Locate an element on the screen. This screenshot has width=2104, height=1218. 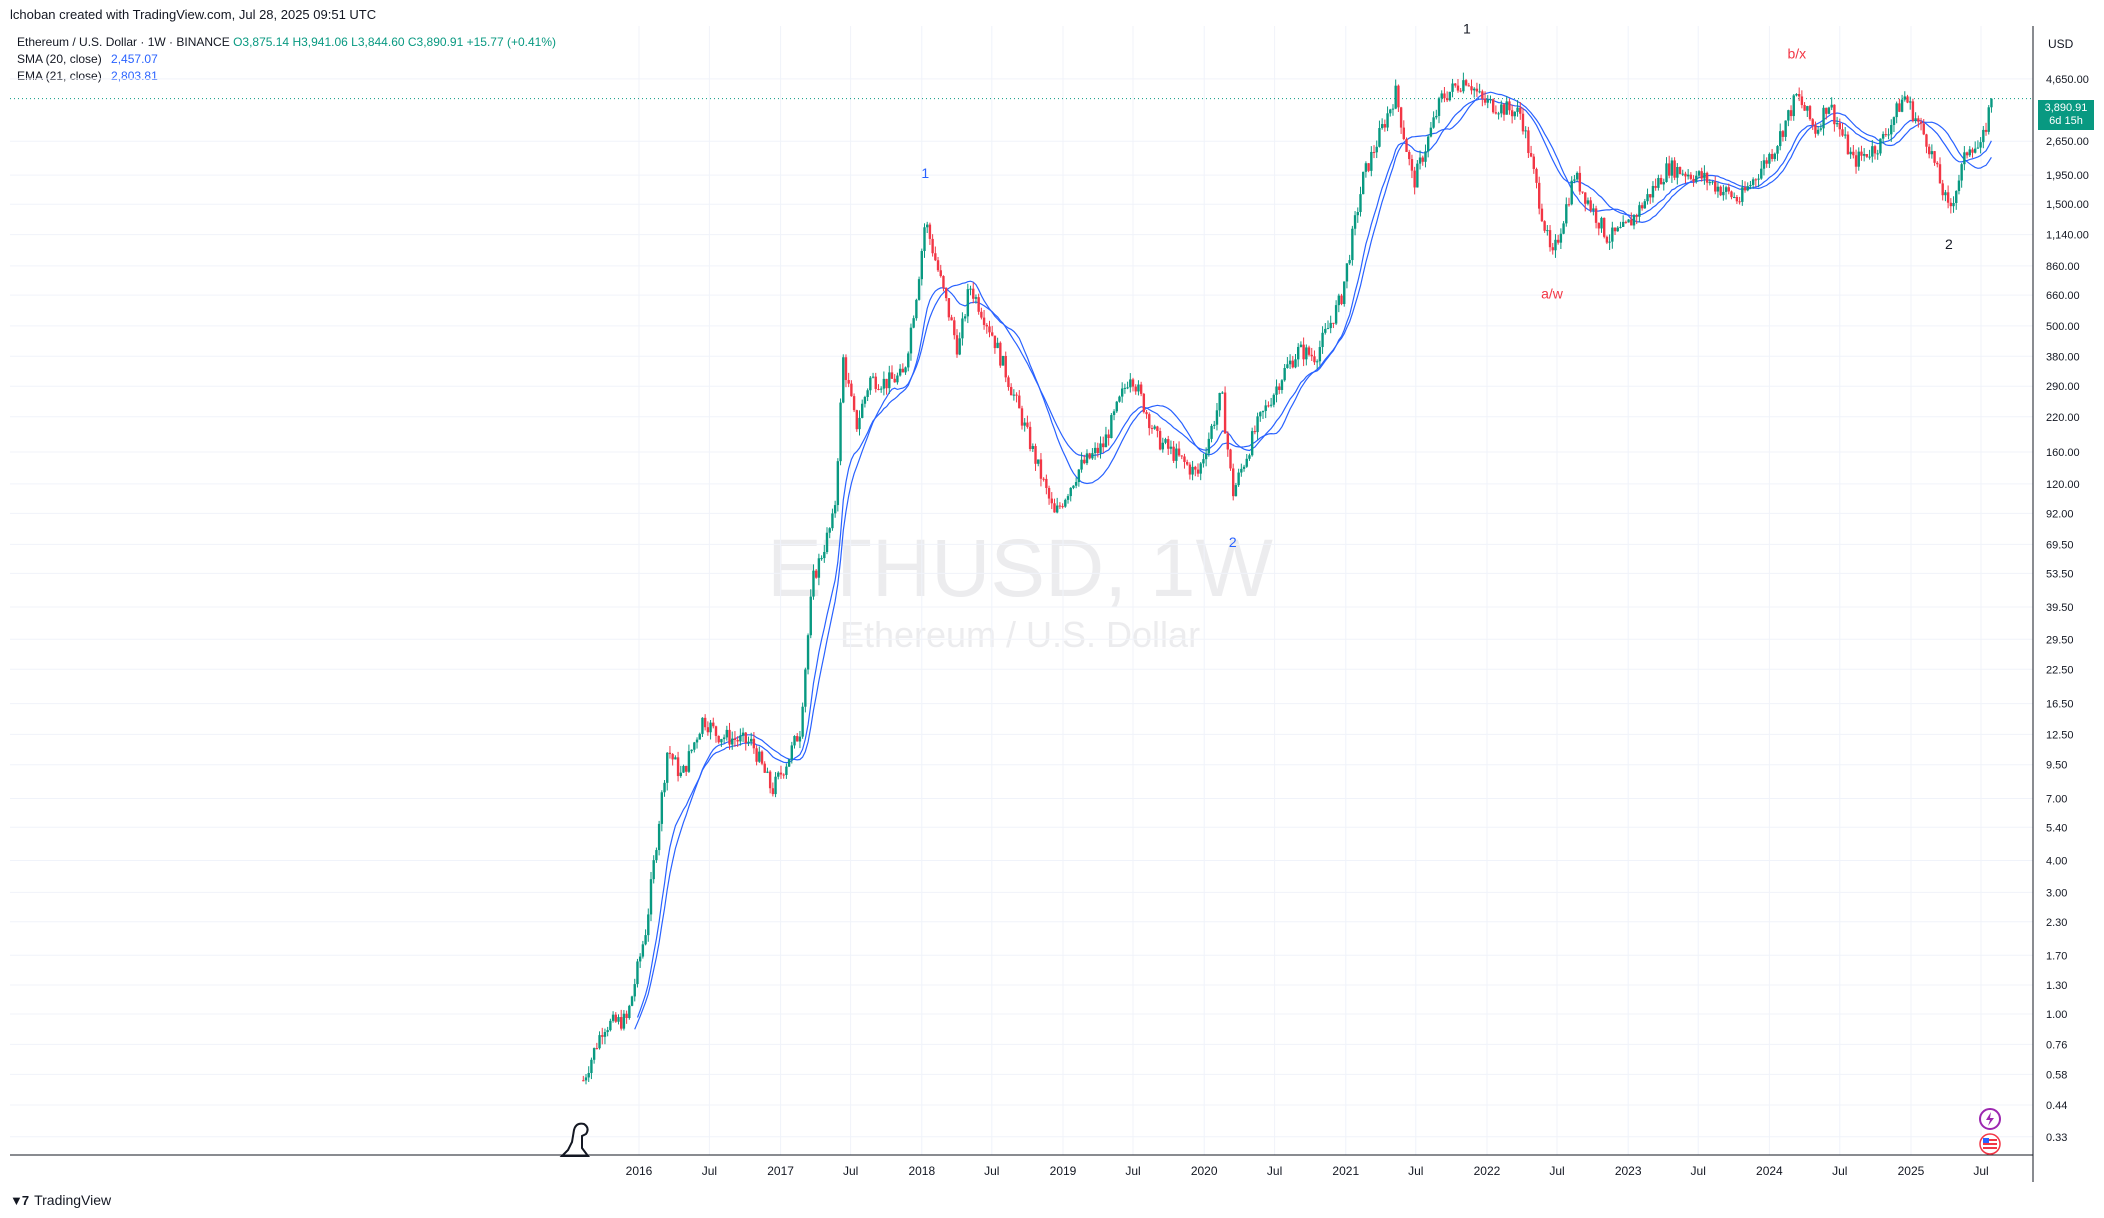
lightning-icon is located at coordinates (1990, 1119).